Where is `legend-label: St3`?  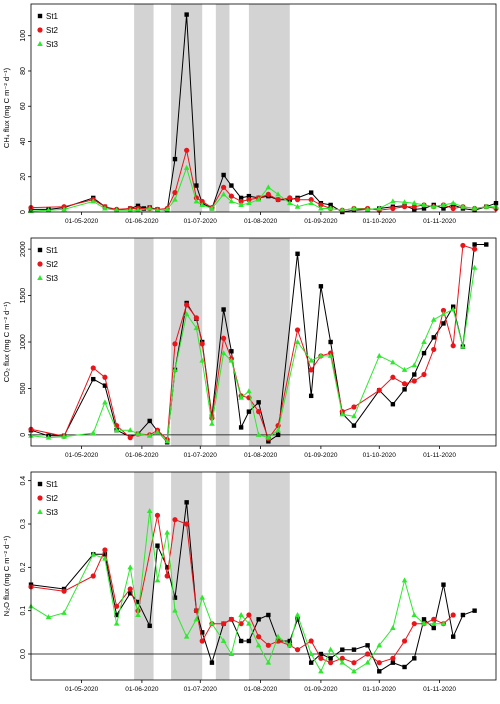
legend-label: St3 is located at coordinates (52, 512).